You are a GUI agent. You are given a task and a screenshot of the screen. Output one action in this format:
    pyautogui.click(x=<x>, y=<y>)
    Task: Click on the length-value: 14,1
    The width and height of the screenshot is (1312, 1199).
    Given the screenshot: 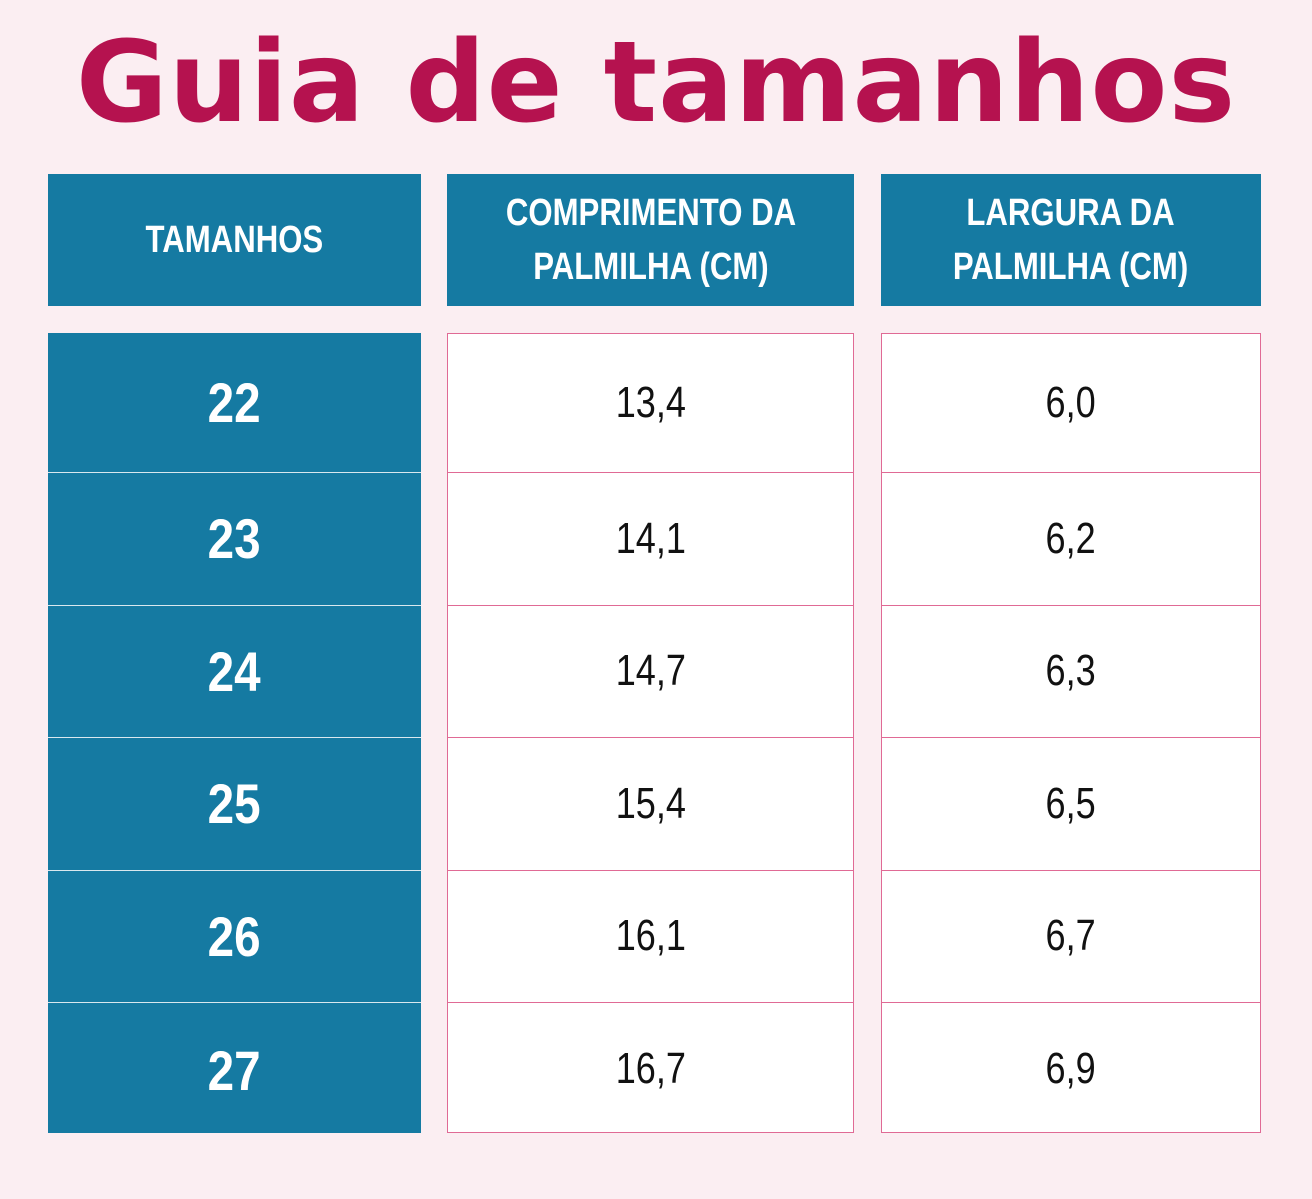 What is the action you would take?
    pyautogui.click(x=650, y=538)
    